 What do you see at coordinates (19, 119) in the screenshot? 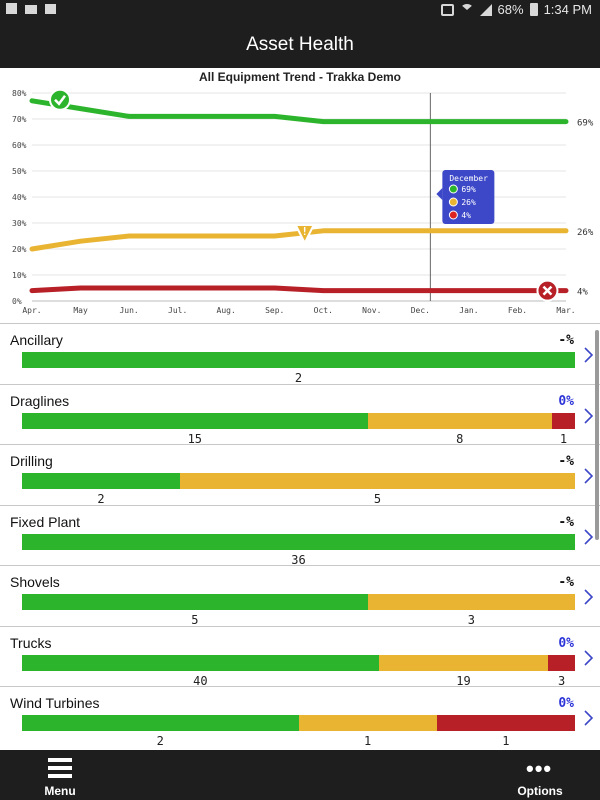
I see `y-tick-label: 70%` at bounding box center [19, 119].